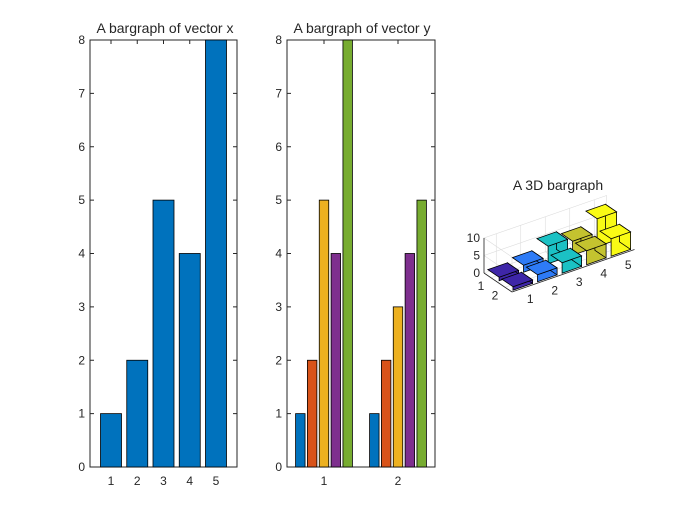 The height and width of the screenshot is (530, 700). I want to click on bargraph-x-bars, so click(163, 253).